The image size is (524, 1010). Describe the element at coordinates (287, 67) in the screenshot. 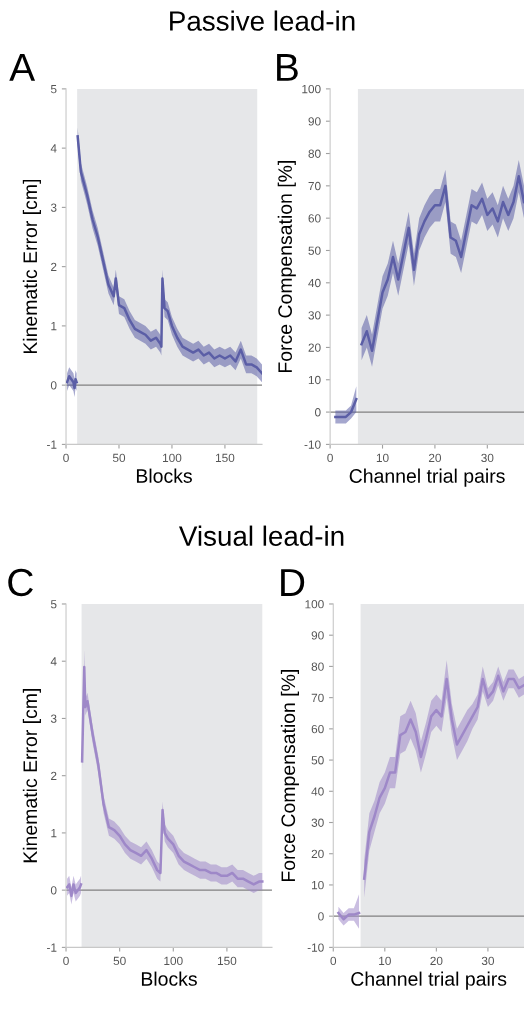

I see `chart-title: B` at that location.